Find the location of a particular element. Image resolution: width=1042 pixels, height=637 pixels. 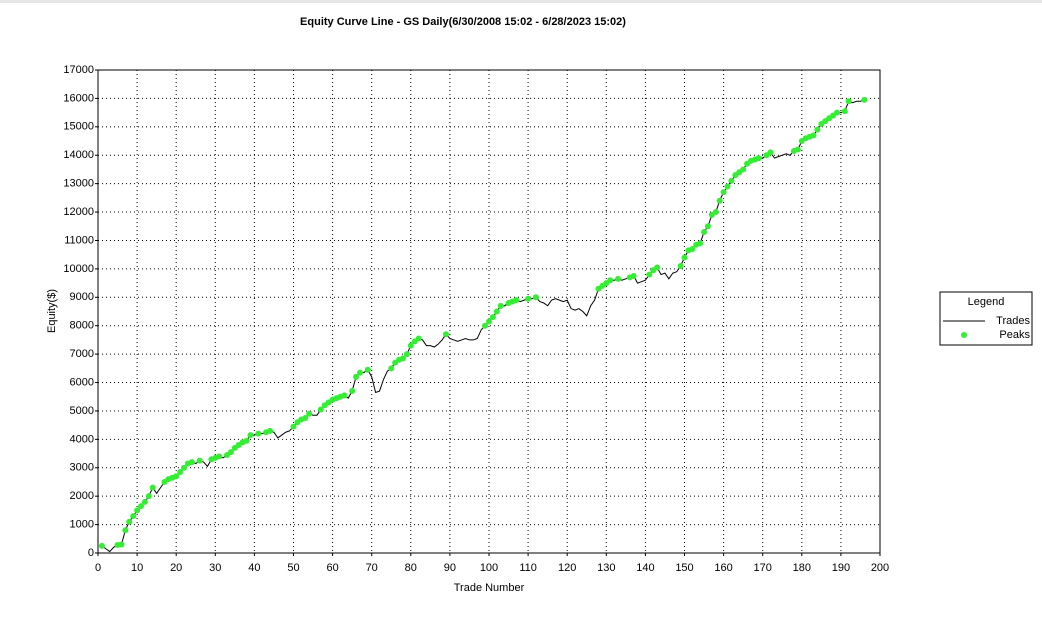

x-tick-label: 150 is located at coordinates (684, 568).